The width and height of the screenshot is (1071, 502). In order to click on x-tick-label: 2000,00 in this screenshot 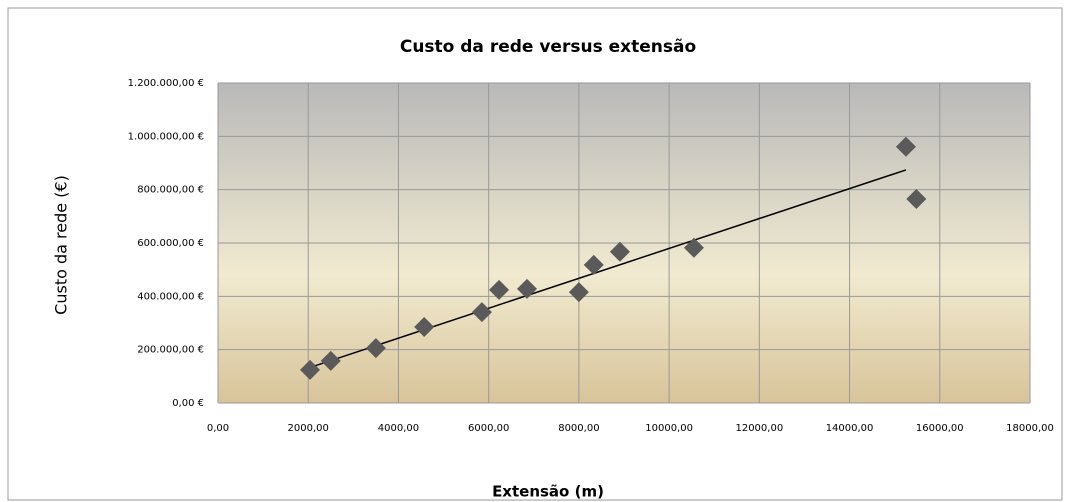, I will do `click(308, 428)`.